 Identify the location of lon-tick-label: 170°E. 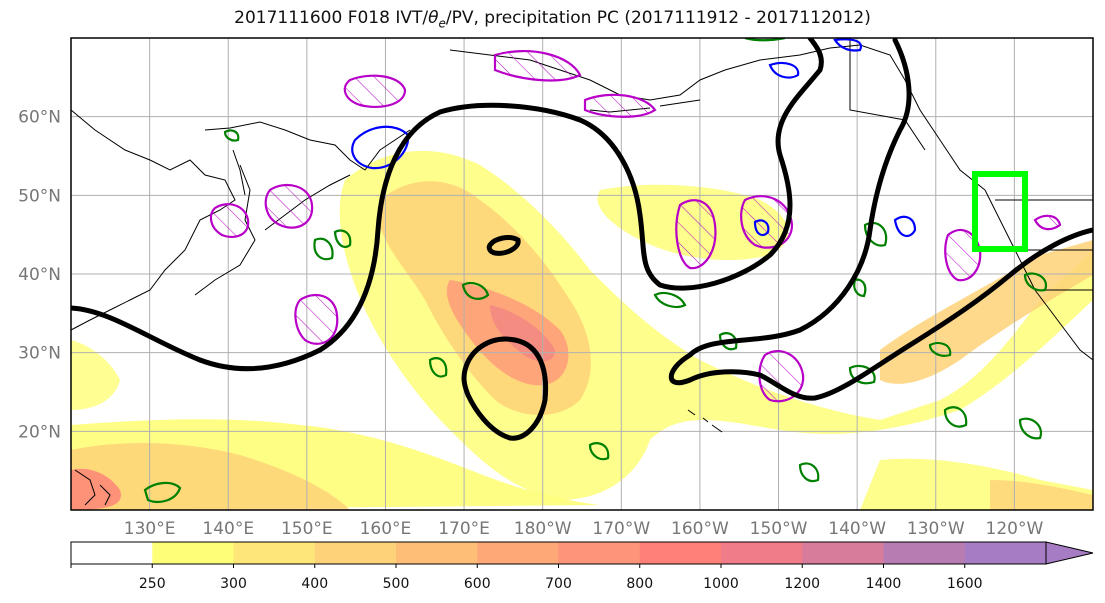
(464, 529).